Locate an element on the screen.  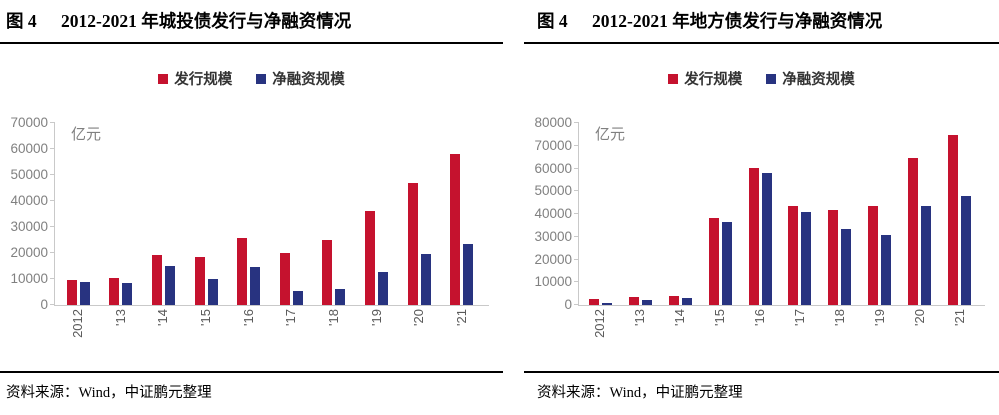
legend-item-net-financing: 净融资规模 is located at coordinates (300, 78).